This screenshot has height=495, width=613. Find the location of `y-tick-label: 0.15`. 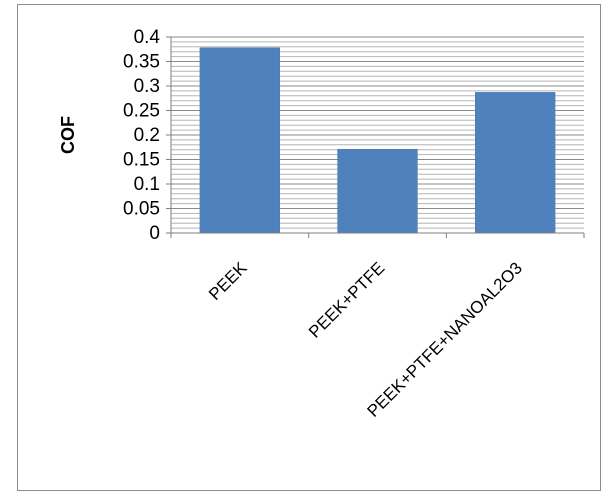

y-tick-label: 0.15 is located at coordinates (141, 160).